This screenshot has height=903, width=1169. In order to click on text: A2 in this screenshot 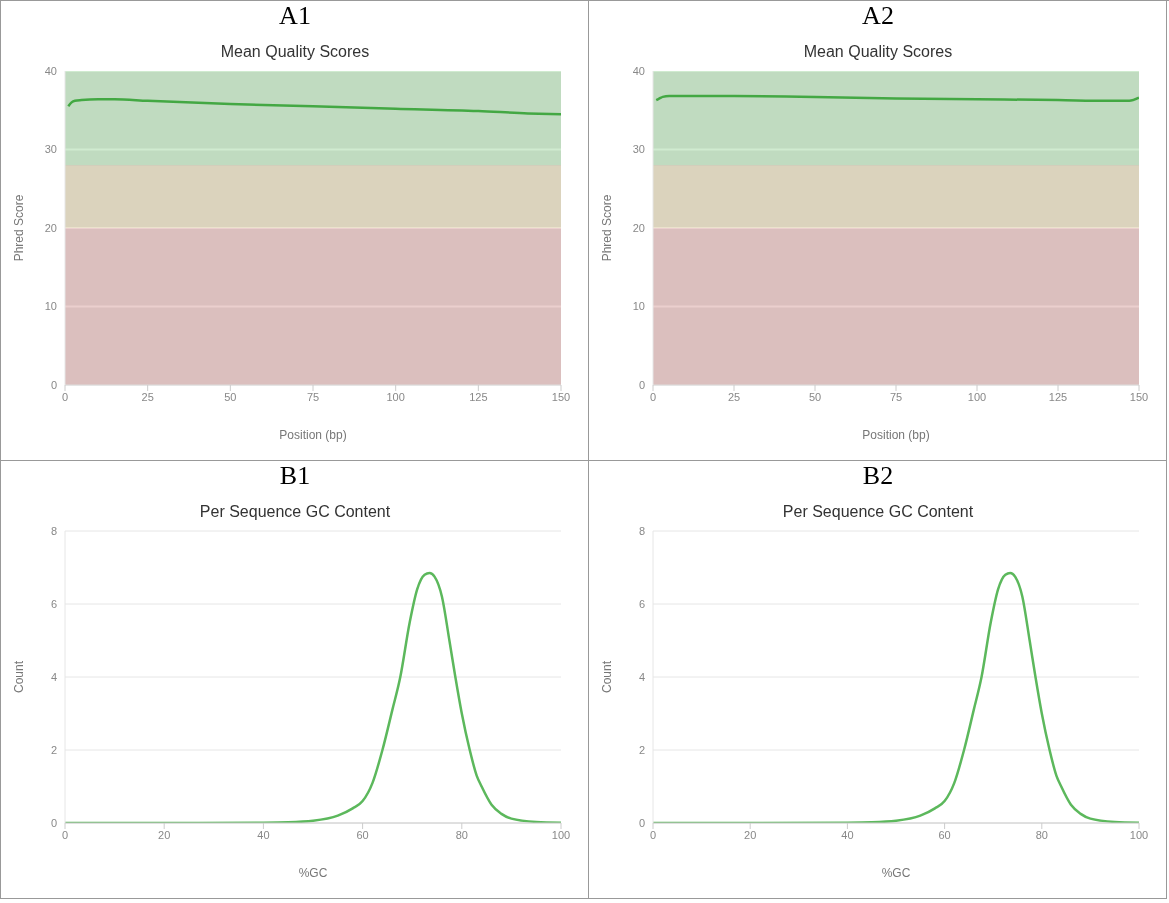, I will do `click(878, 16)`.